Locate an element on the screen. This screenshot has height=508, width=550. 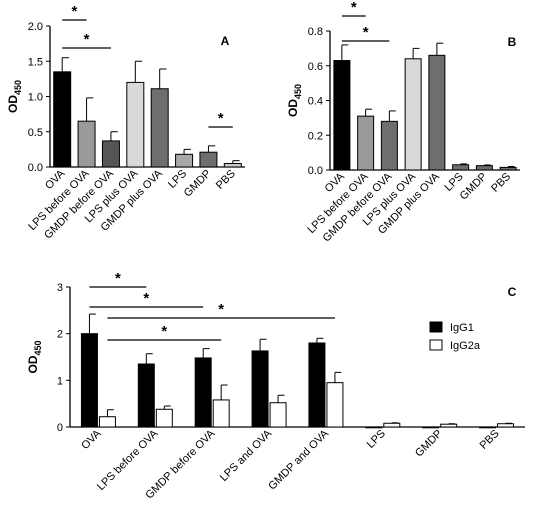
y-tick-label: 1.5 is located at coordinates (35, 62).